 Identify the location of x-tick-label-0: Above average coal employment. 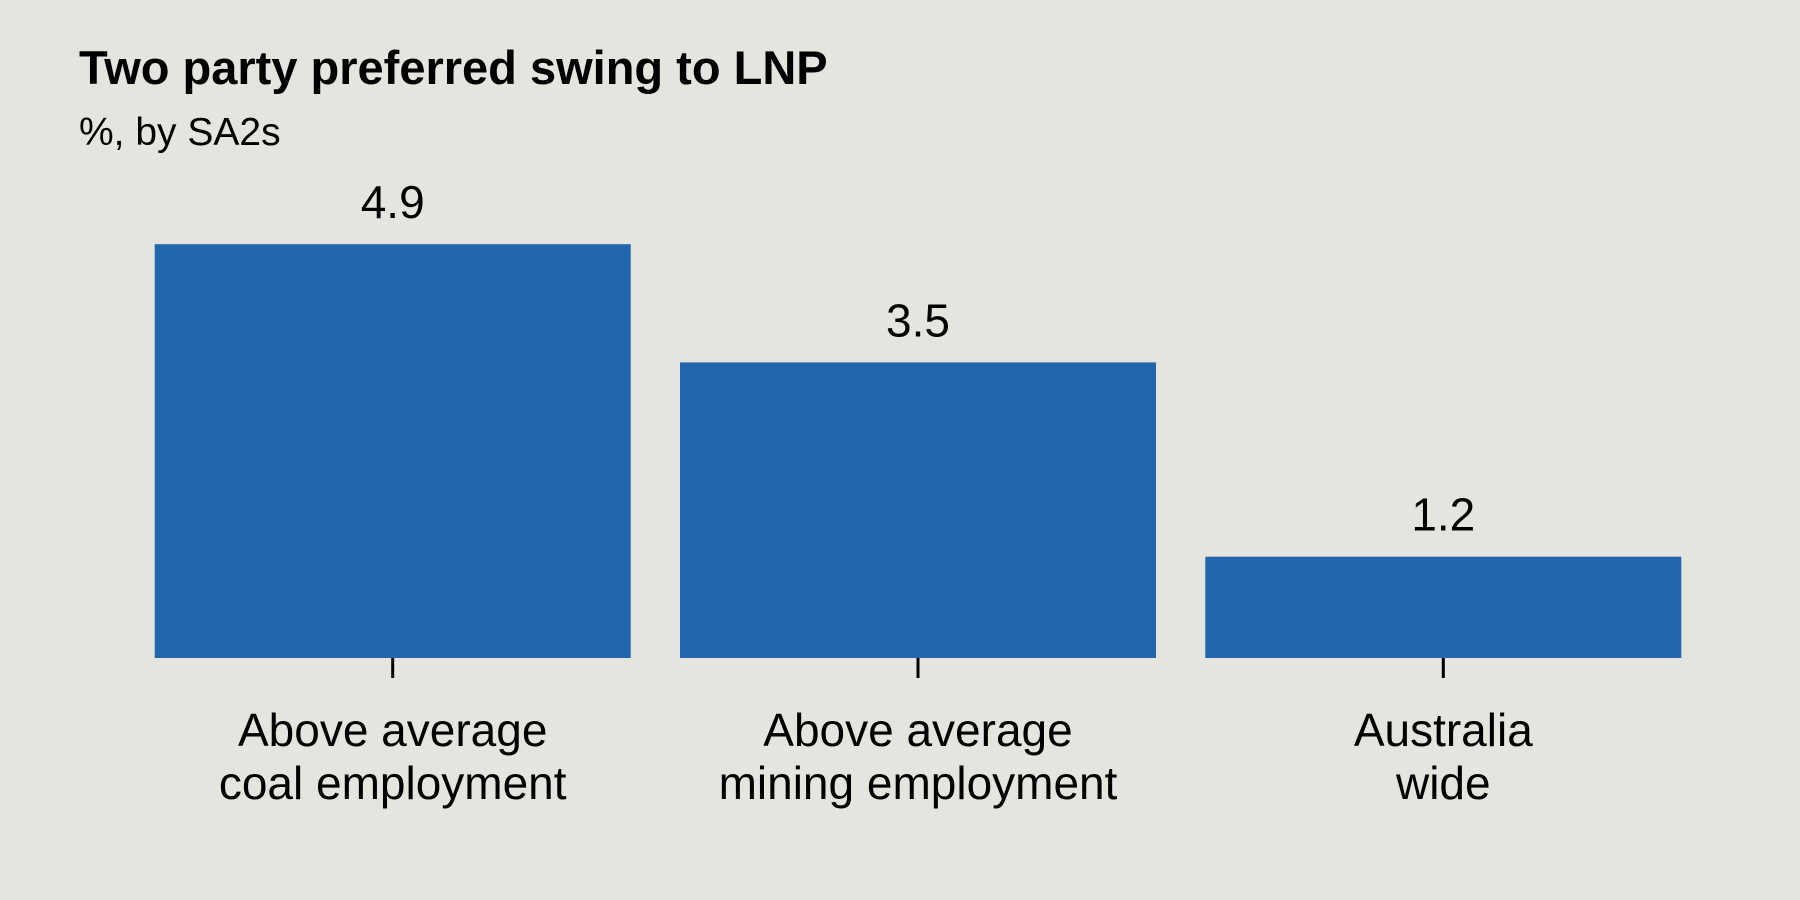
(393, 756).